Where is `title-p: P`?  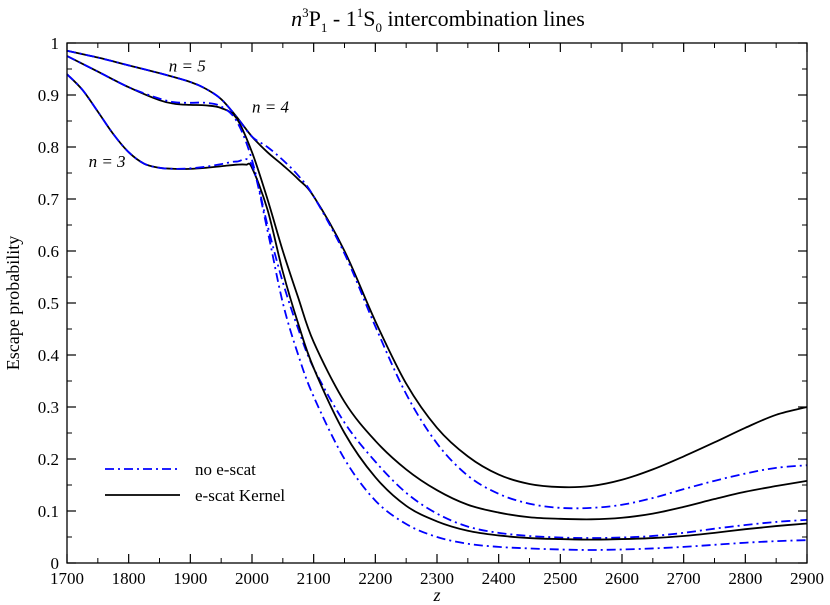
title-p: P is located at coordinates (315, 18).